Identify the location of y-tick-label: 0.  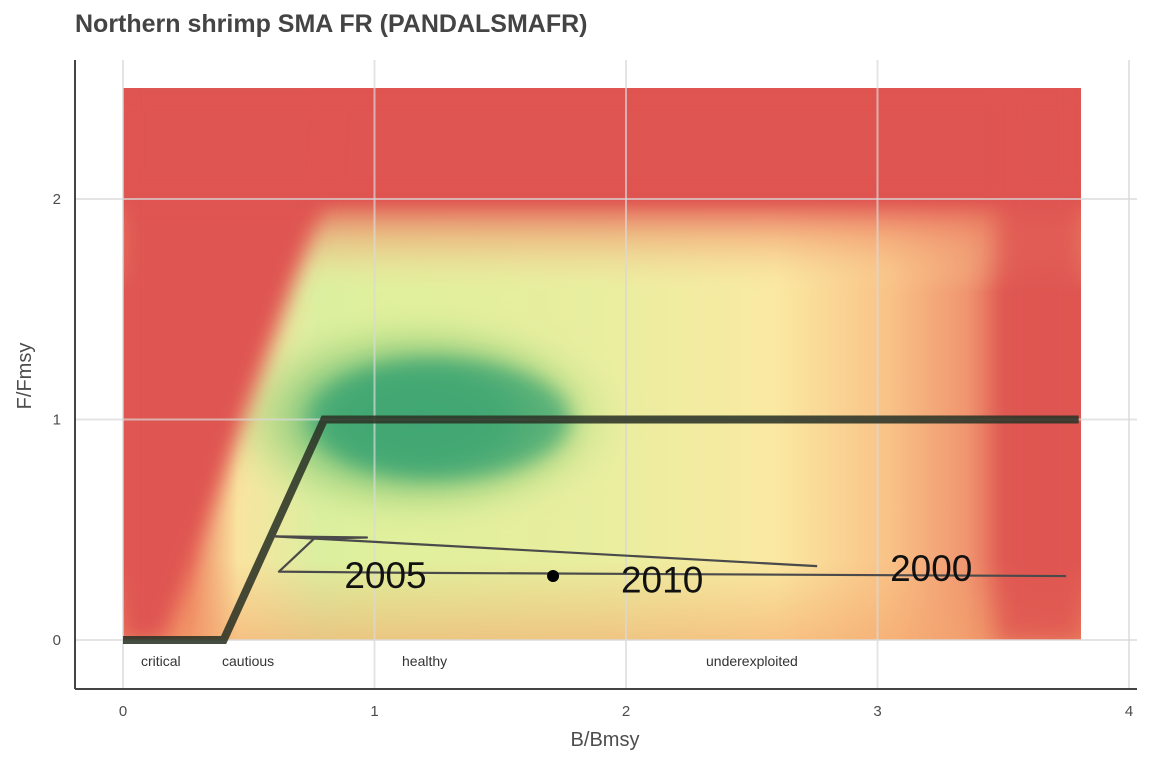
(57, 640).